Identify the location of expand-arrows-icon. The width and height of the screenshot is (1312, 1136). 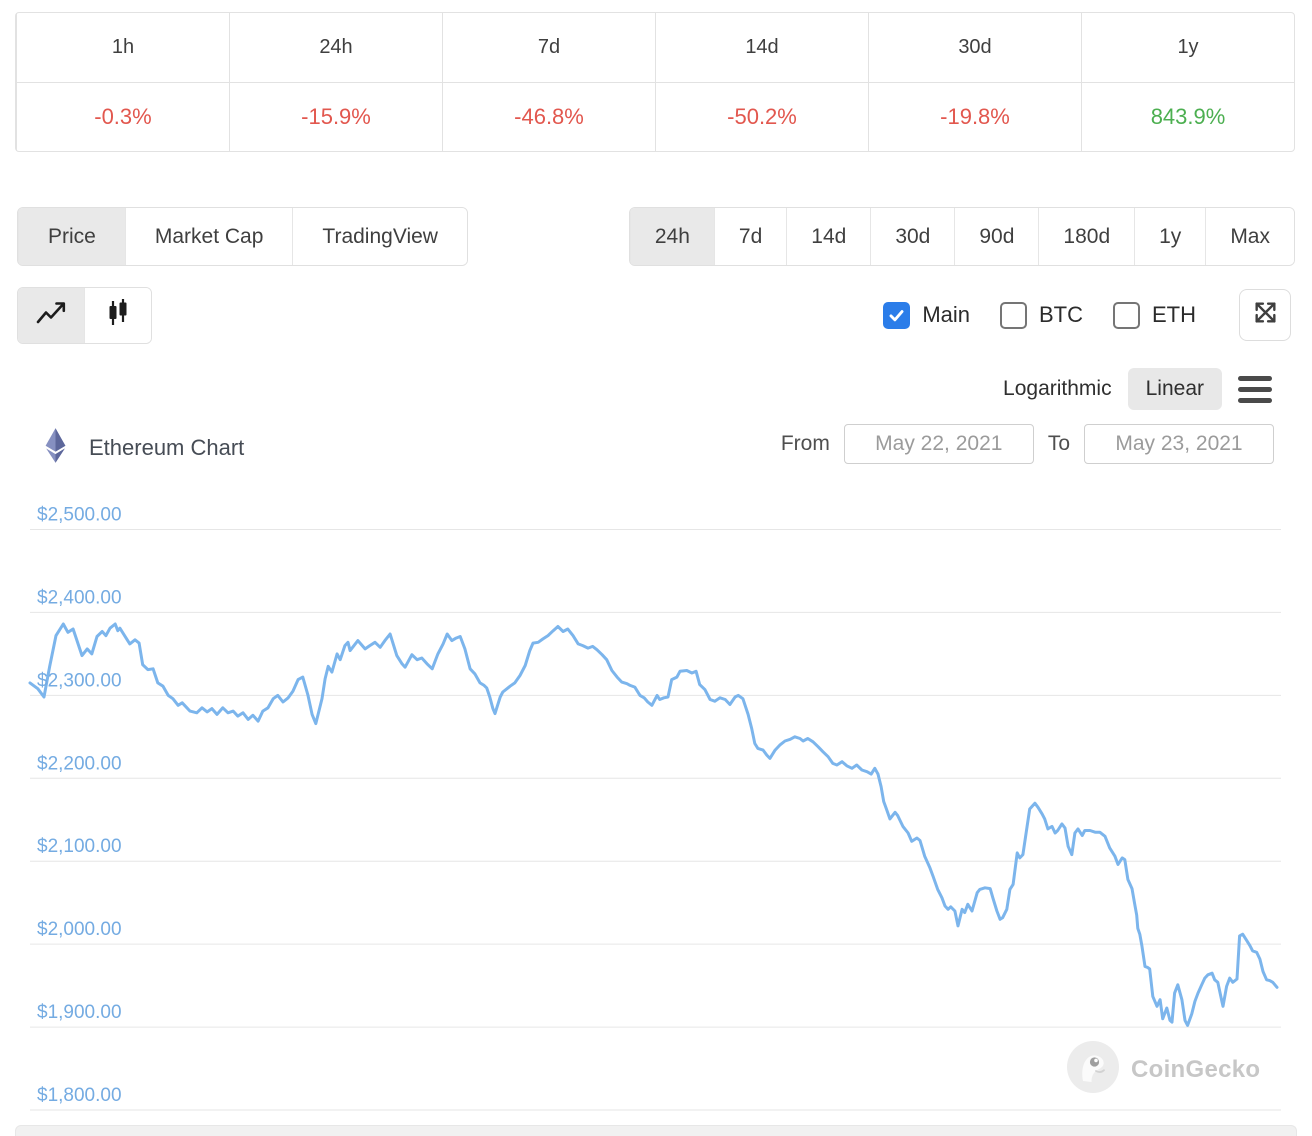
(1265, 315).